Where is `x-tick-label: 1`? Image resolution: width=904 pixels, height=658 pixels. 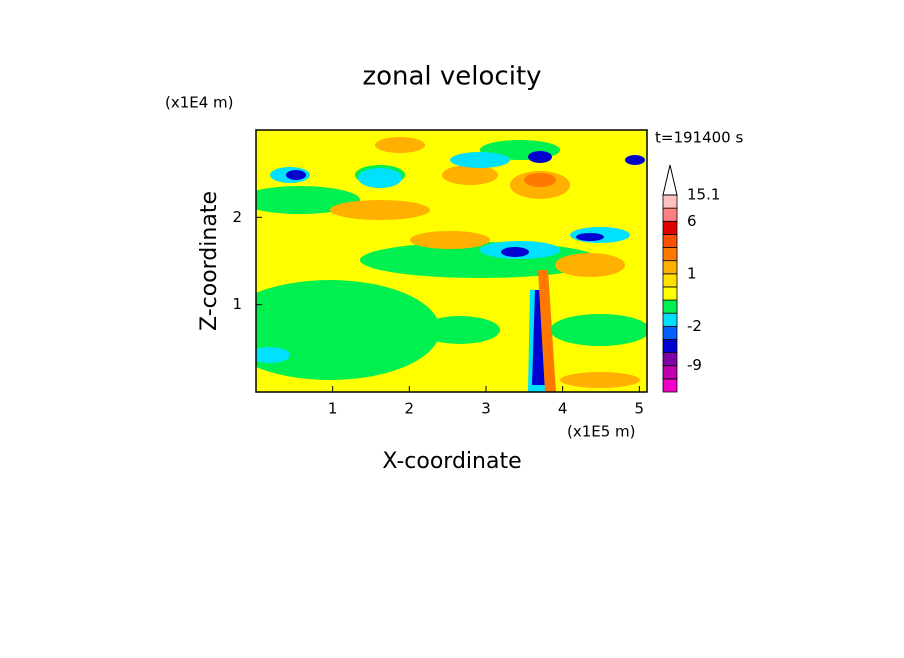 x-tick-label: 1 is located at coordinates (333, 409).